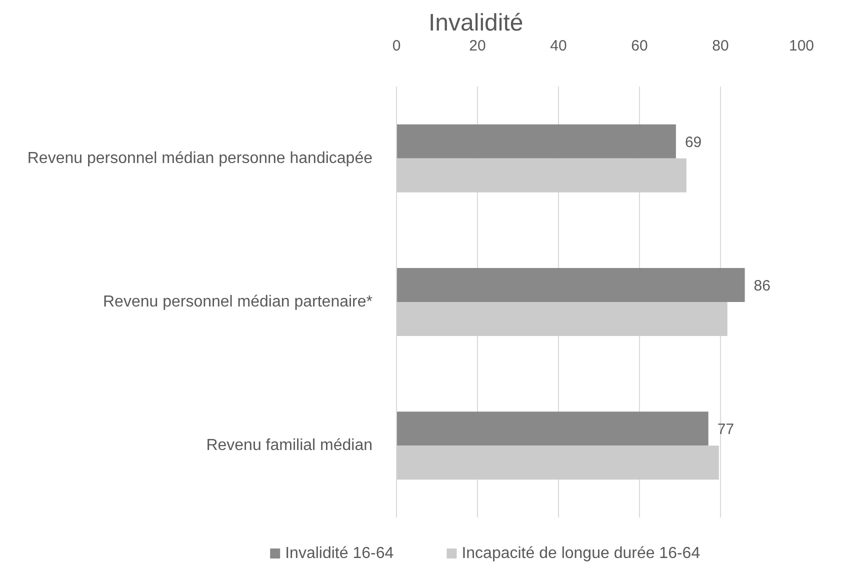 The width and height of the screenshot is (866, 572). What do you see at coordinates (762, 286) in the screenshot?
I see `data-label: 86` at bounding box center [762, 286].